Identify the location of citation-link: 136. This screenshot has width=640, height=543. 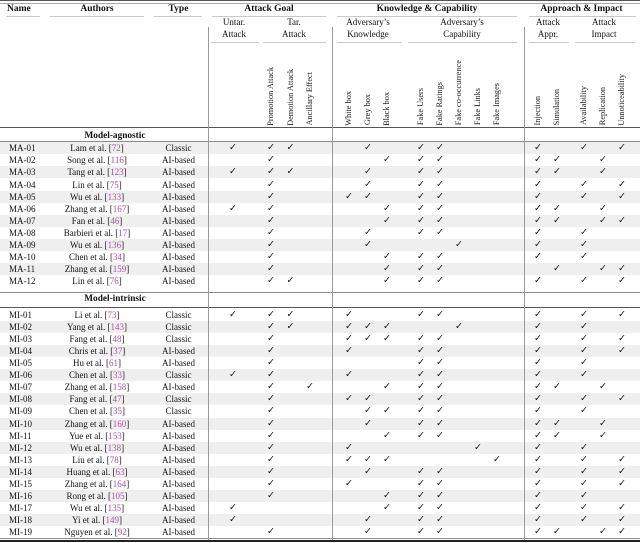
(114, 245).